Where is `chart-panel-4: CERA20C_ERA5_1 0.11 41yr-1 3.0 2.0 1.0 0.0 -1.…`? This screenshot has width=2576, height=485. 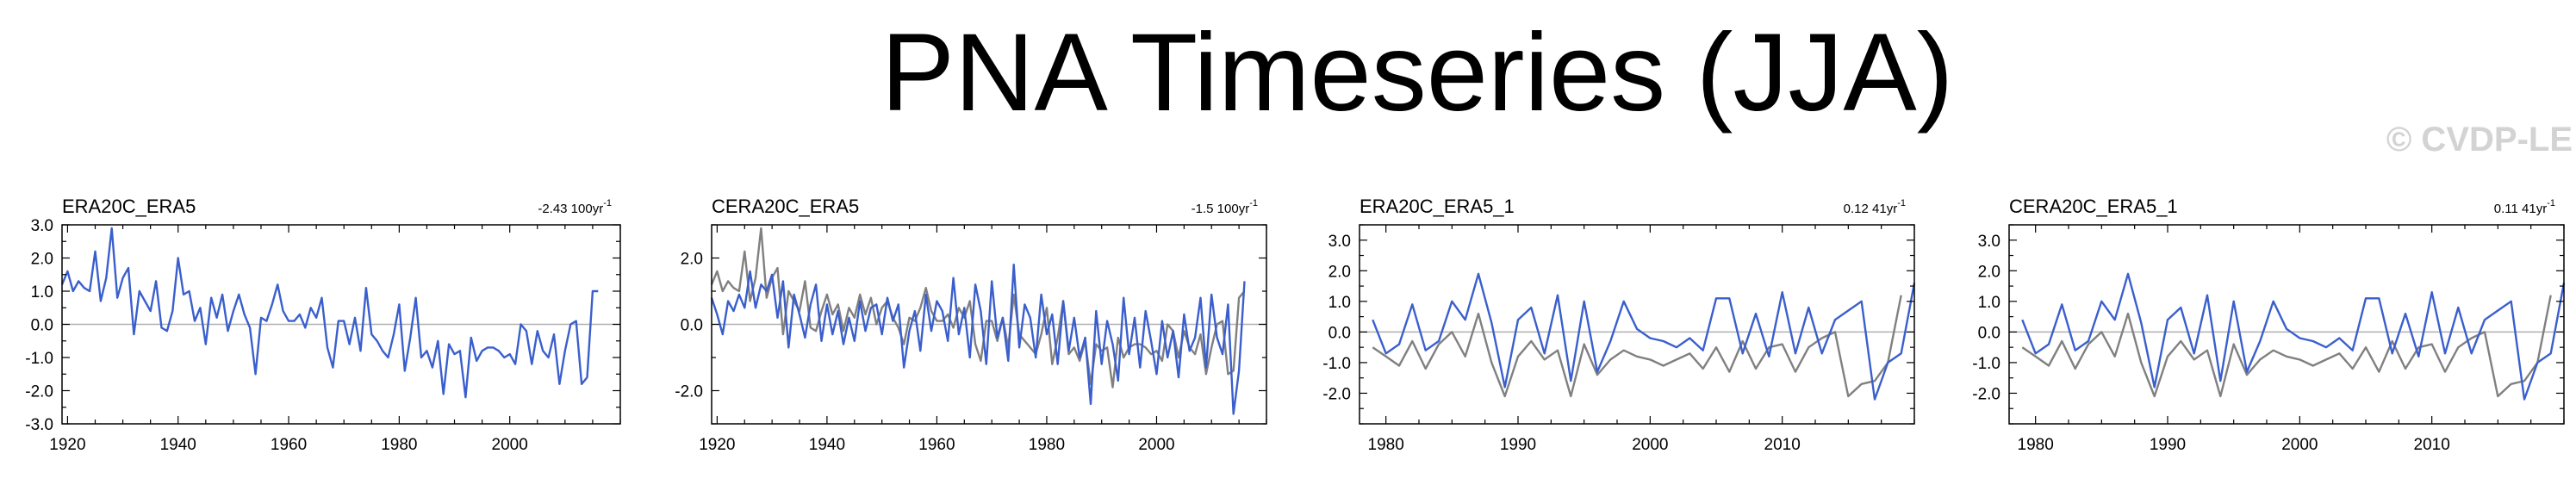 chart-panel-4: CERA20C_ERA5_1 0.11 41yr-1 3.0 2.0 1.0 0.0 -1.… is located at coordinates (2269, 325).